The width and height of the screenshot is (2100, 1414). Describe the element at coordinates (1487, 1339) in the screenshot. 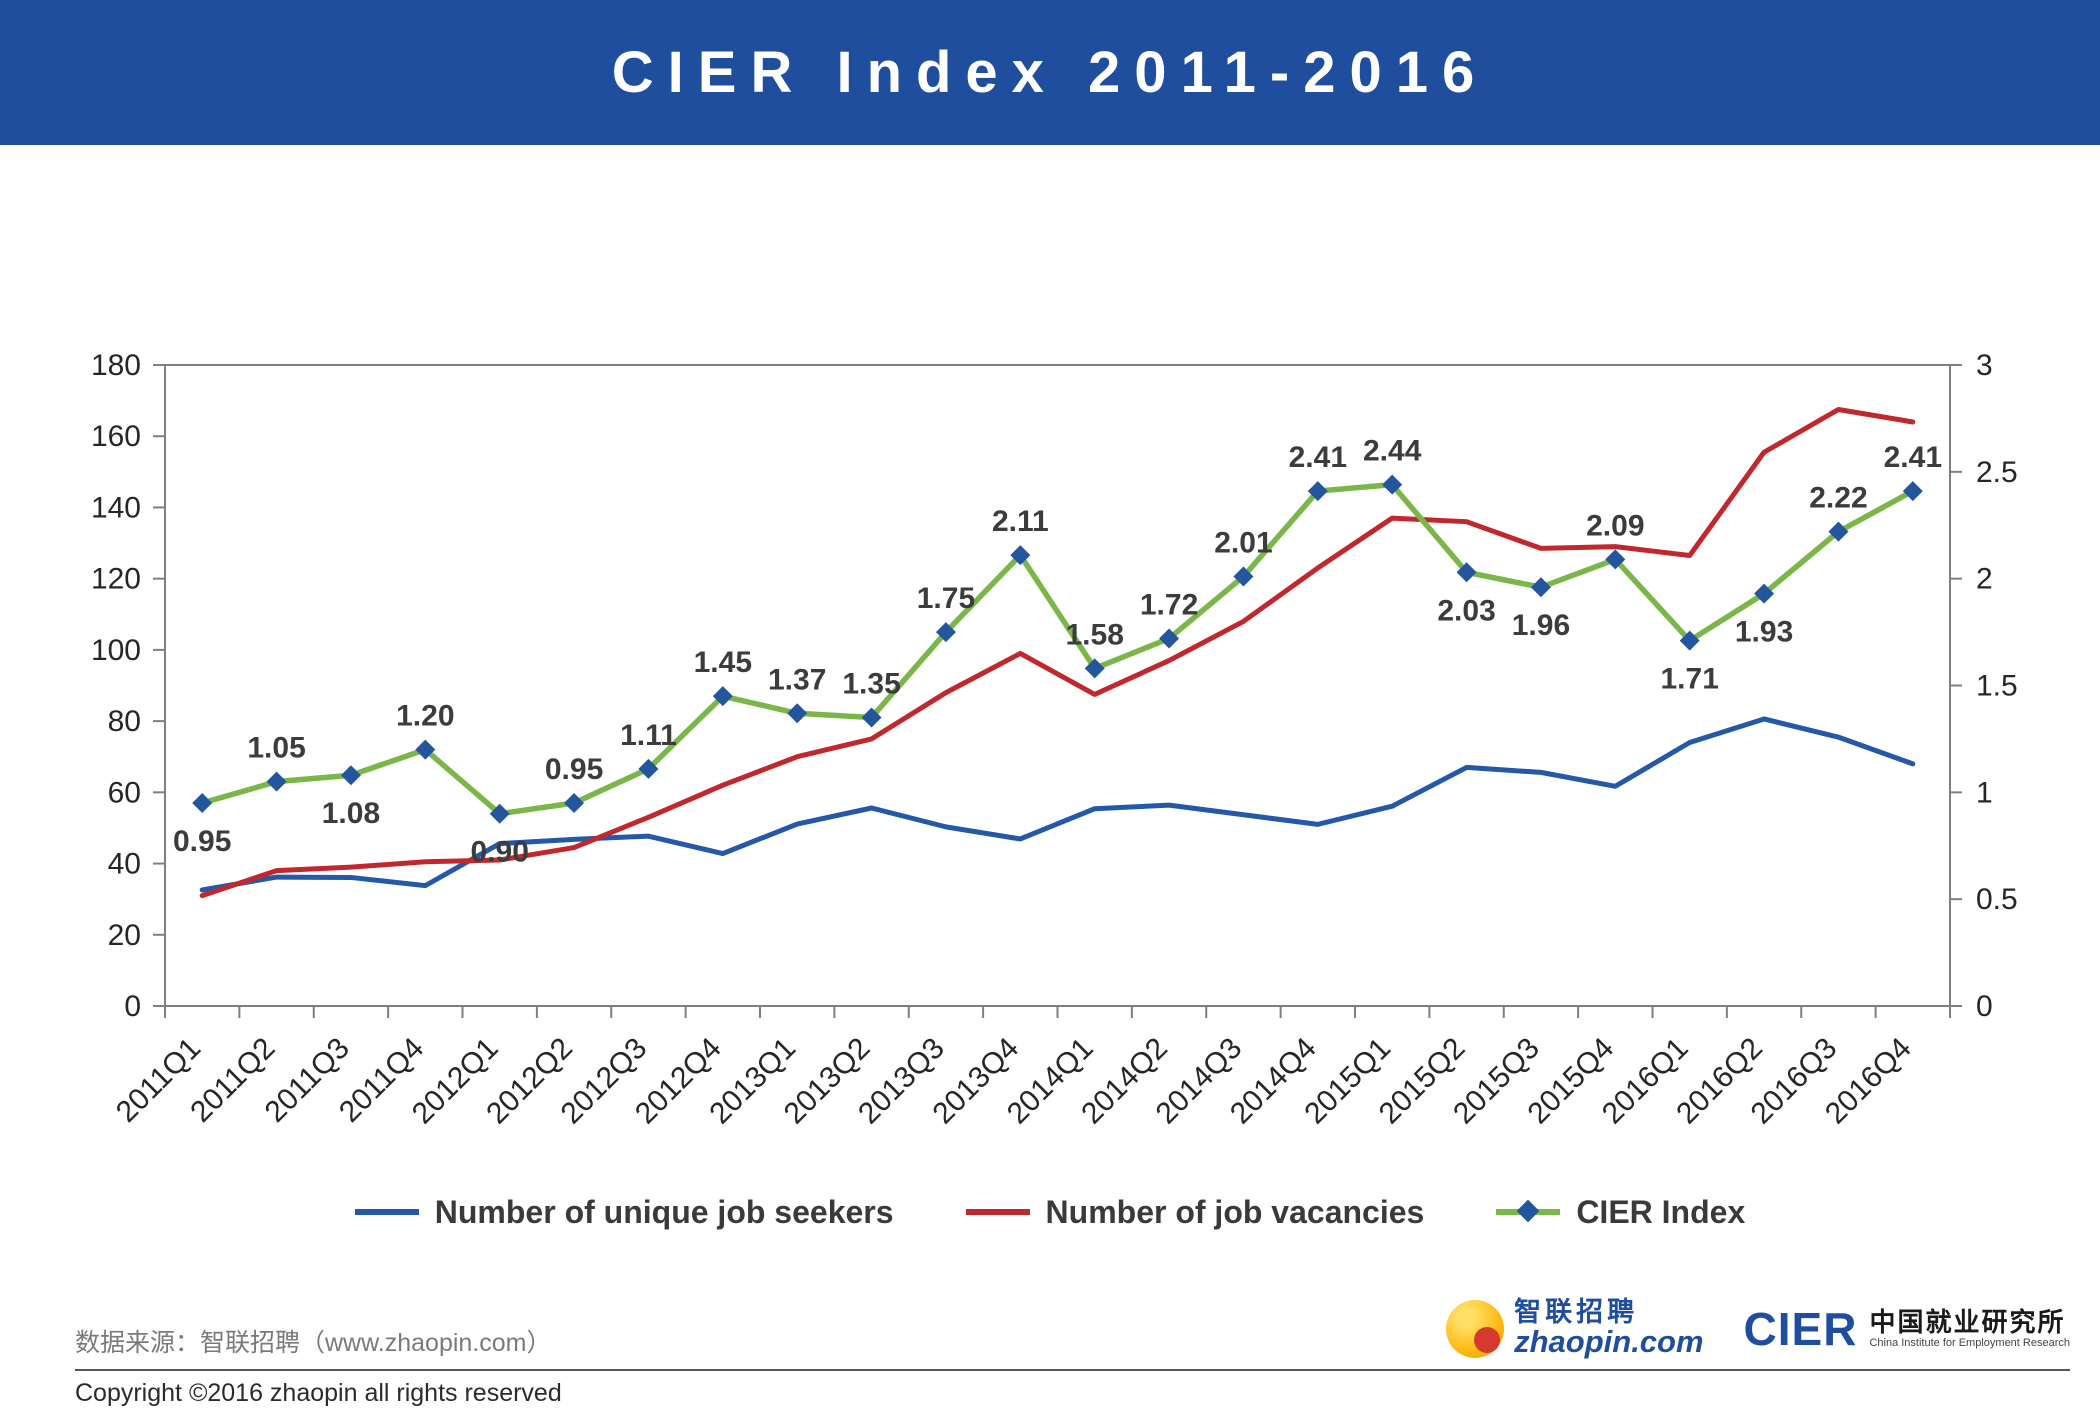

I see `zhaopin-ball-dot-icon` at that location.